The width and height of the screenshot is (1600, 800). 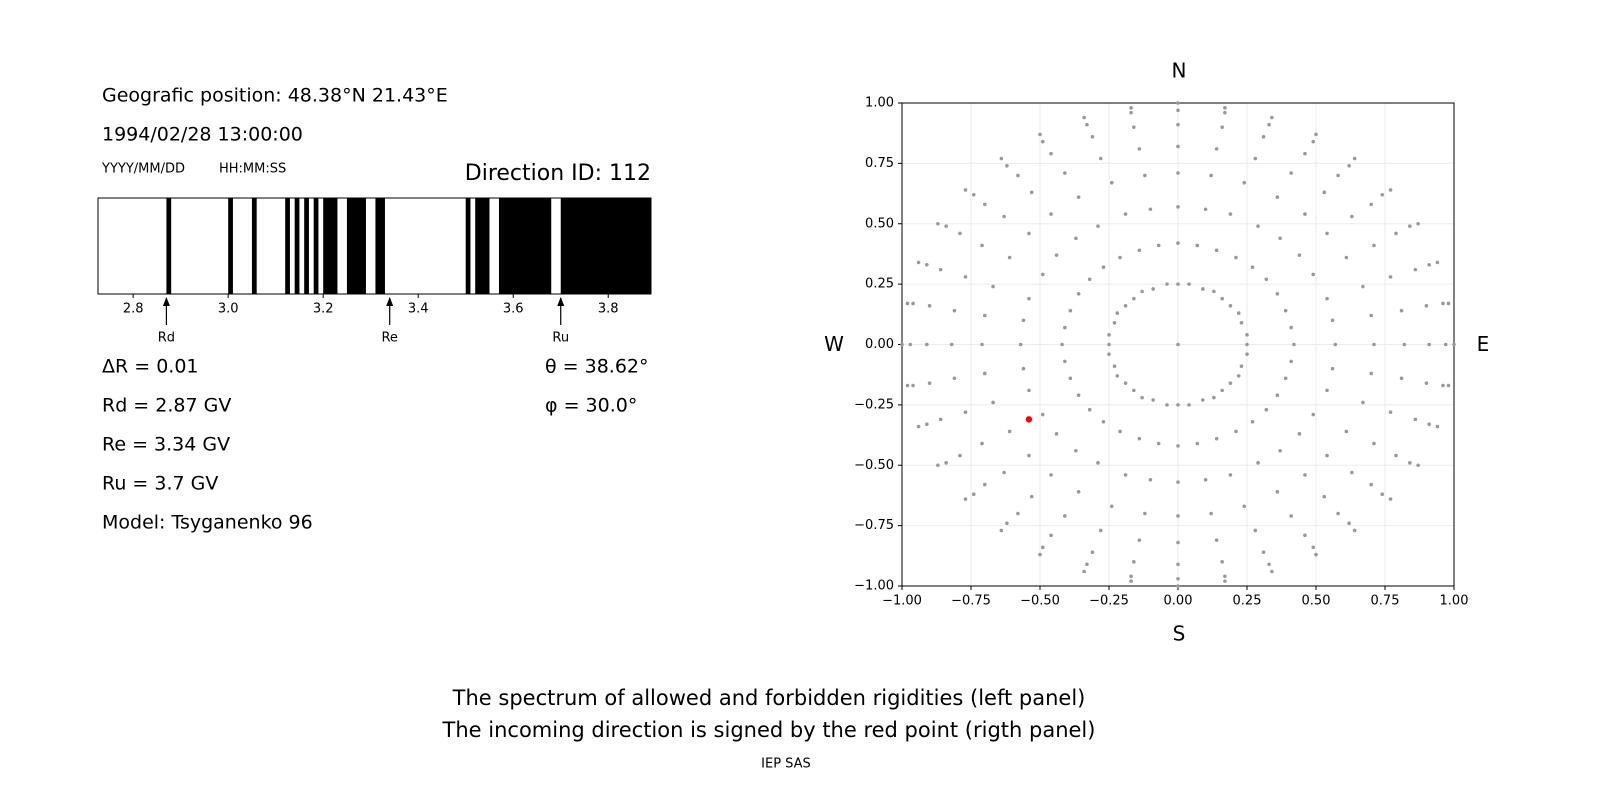 What do you see at coordinates (608, 309) in the screenshot?
I see `x-tick-label: 3.8` at bounding box center [608, 309].